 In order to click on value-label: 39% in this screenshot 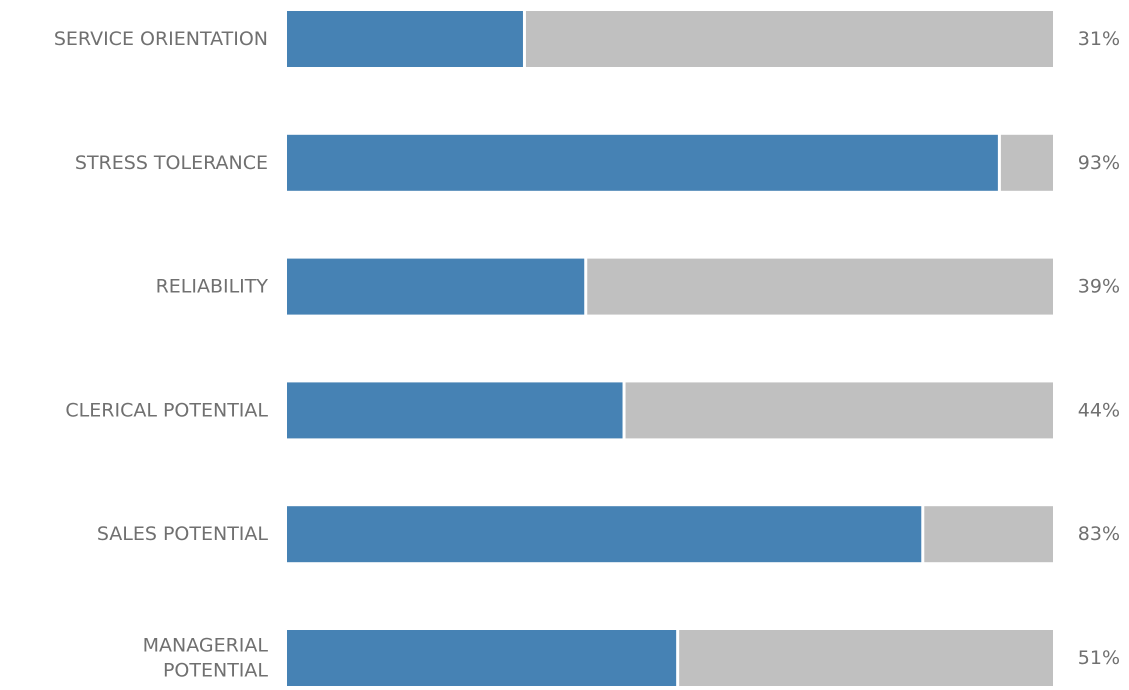, I will do `click(1099, 287)`.